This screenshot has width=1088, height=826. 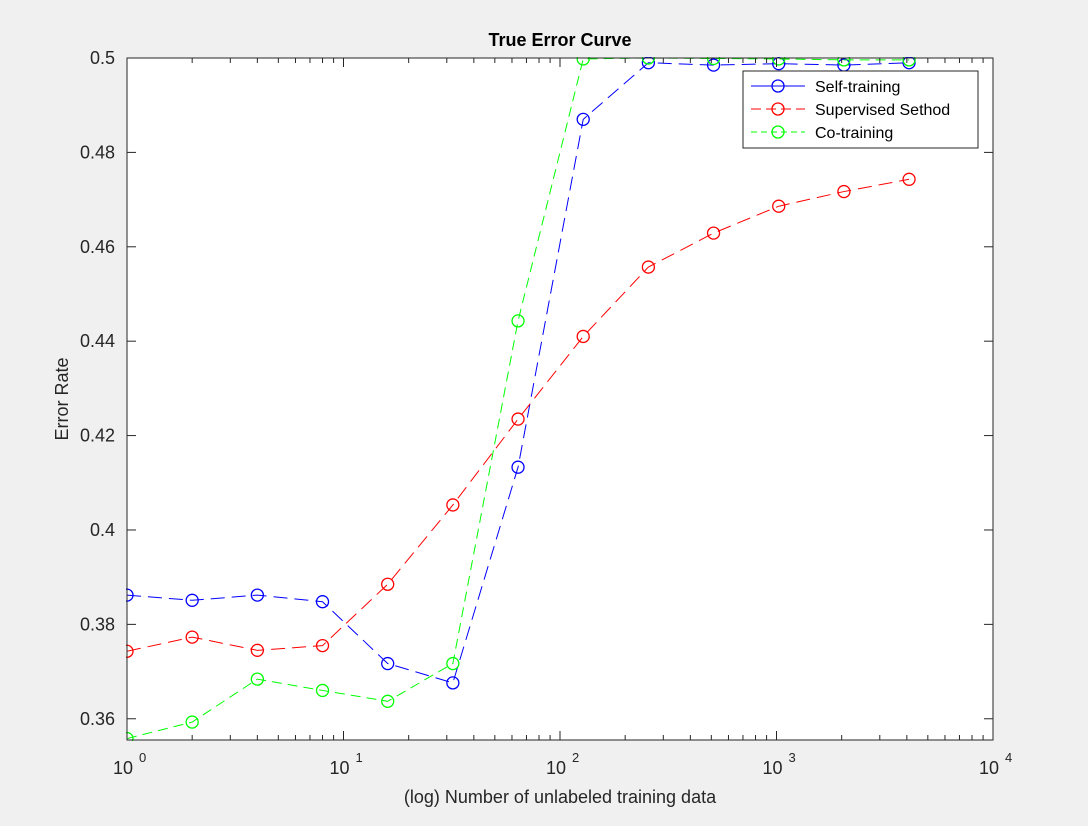 I want to click on x-tick-exponent: 1, so click(x=359, y=757).